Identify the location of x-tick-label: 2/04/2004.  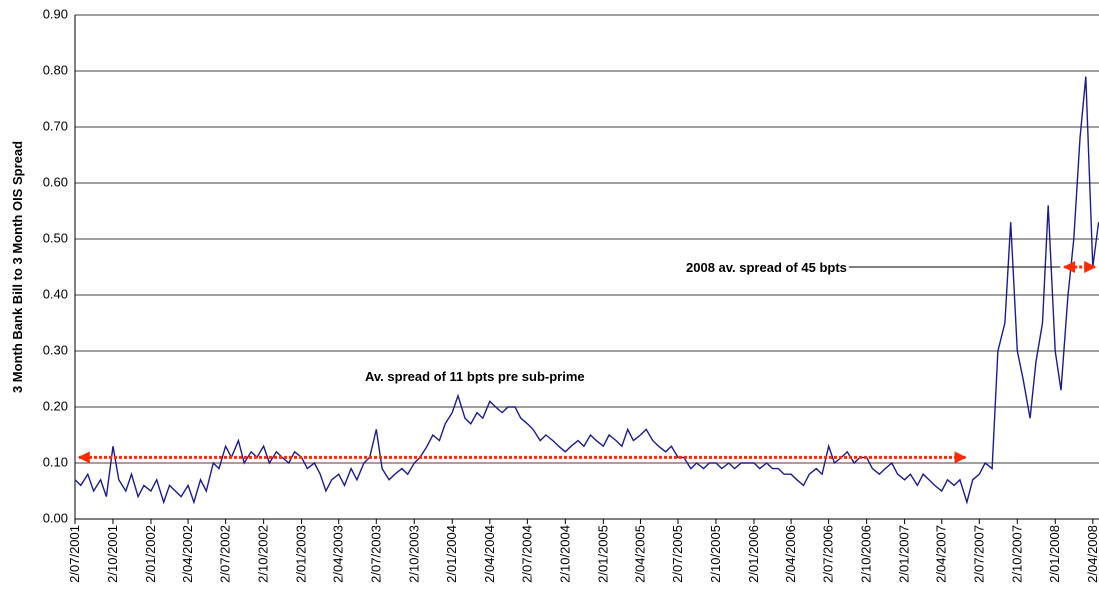
(489, 554).